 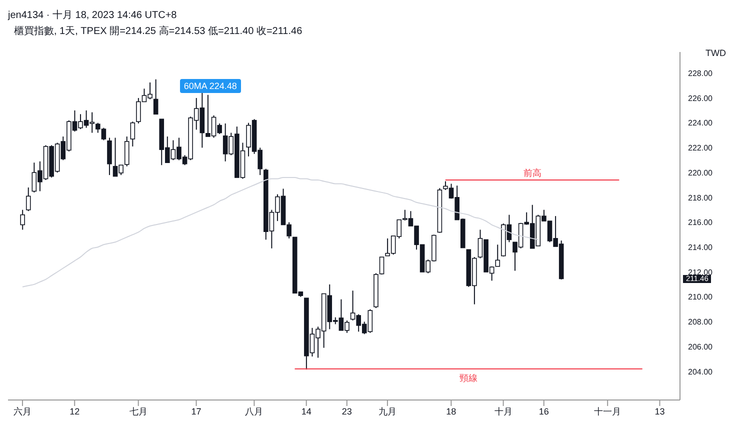 I want to click on x-tick-label: 十月, so click(x=503, y=411).